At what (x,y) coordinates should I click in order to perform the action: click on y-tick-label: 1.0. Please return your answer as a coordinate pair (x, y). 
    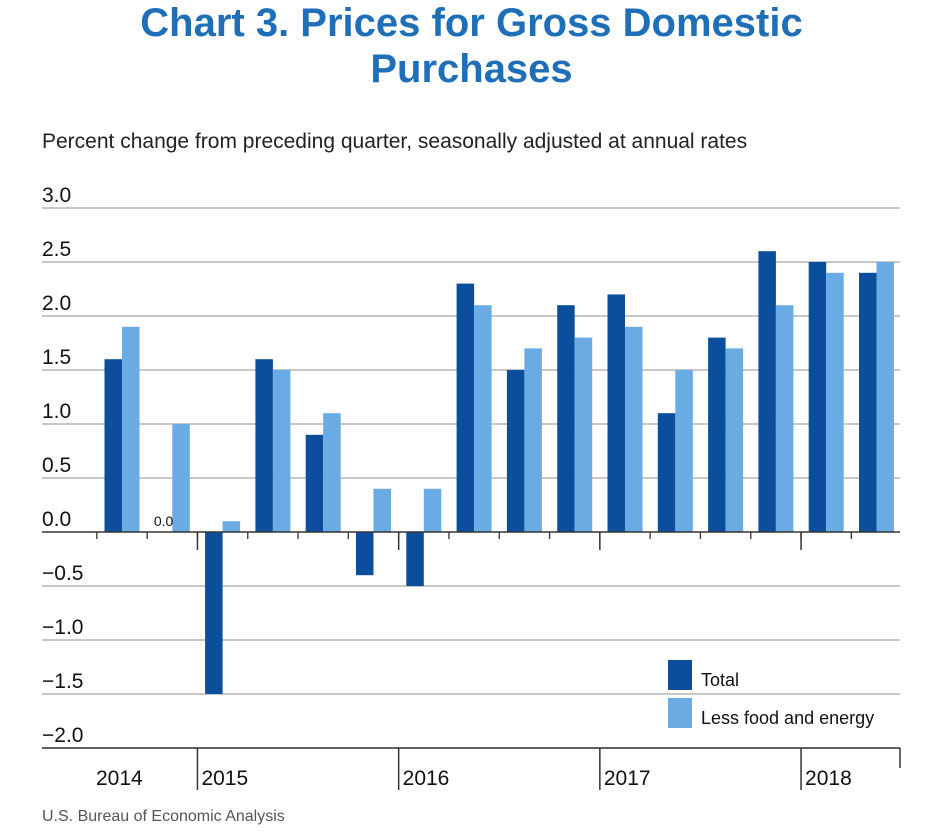
    Looking at the image, I should click on (56, 411).